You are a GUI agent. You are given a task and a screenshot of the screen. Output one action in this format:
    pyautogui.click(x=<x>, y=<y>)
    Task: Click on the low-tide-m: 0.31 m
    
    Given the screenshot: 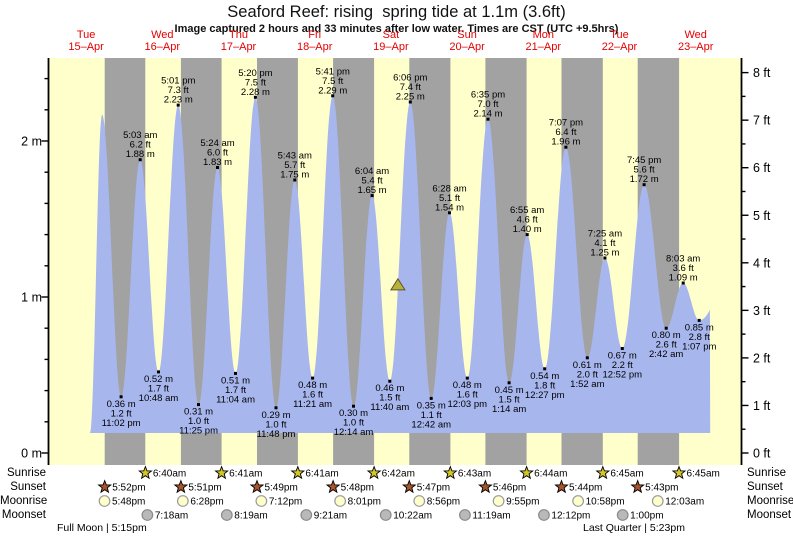 What is the action you would take?
    pyautogui.click(x=198, y=412)
    